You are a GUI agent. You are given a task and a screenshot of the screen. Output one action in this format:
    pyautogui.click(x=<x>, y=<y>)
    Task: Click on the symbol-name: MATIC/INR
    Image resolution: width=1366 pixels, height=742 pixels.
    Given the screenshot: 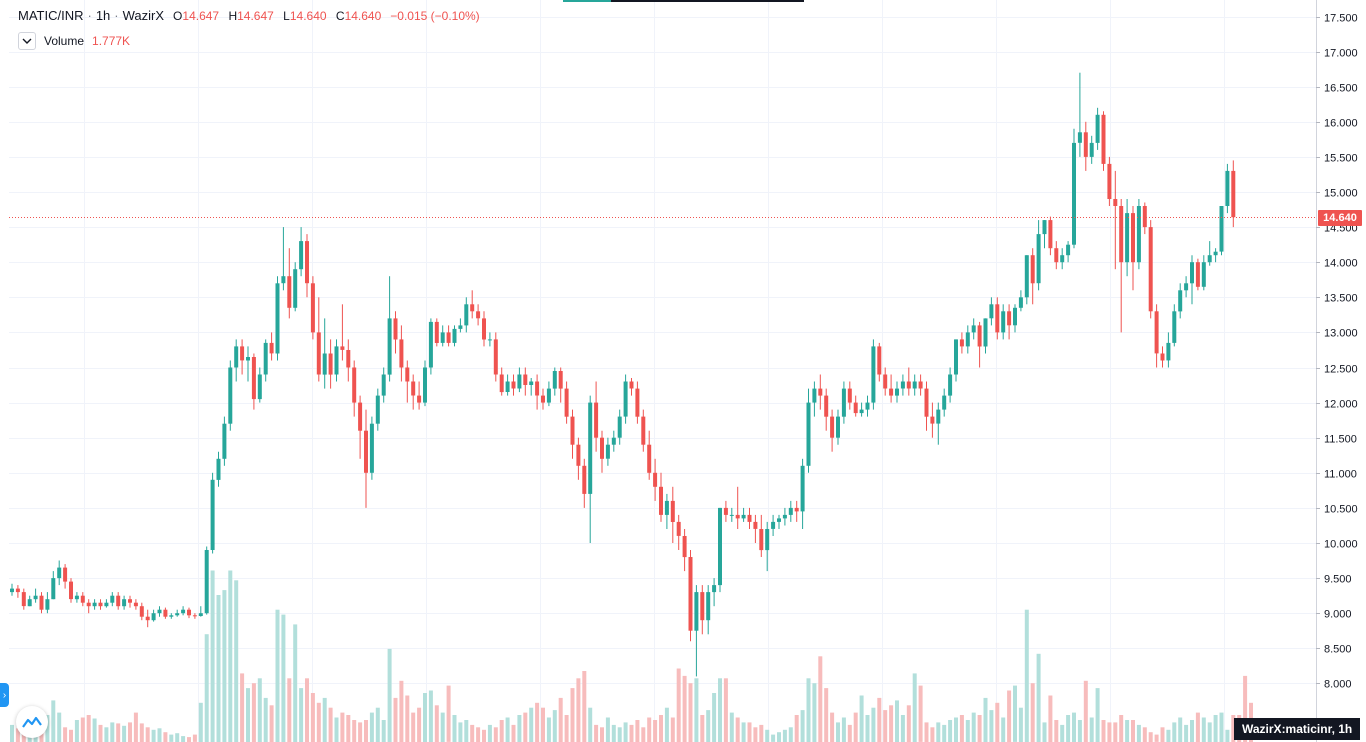 What is the action you would take?
    pyautogui.click(x=51, y=15)
    